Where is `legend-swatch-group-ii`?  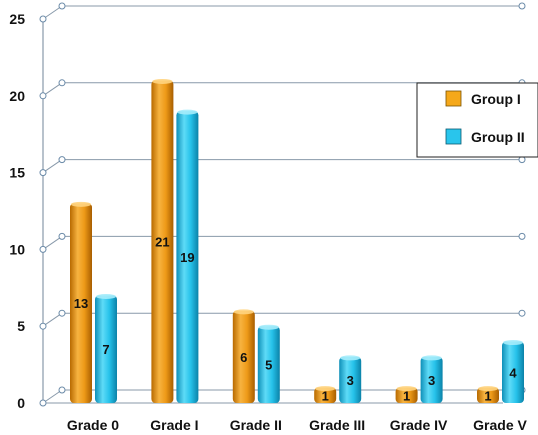
legend-swatch-group-ii is located at coordinates (453, 136).